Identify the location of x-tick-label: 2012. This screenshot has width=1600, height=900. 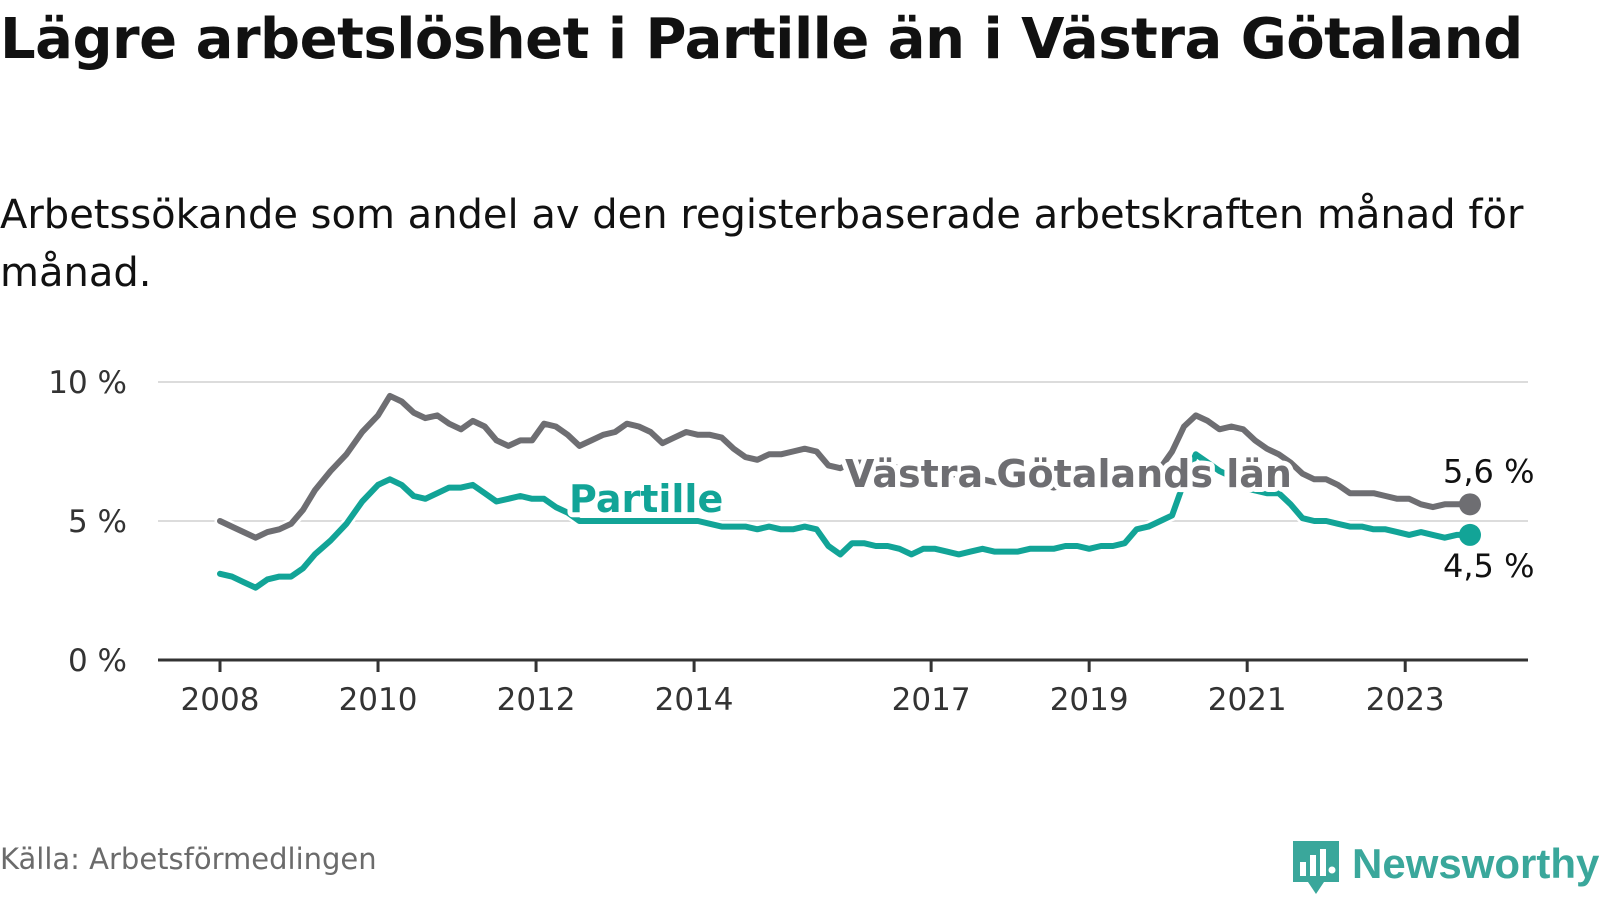
(536, 700).